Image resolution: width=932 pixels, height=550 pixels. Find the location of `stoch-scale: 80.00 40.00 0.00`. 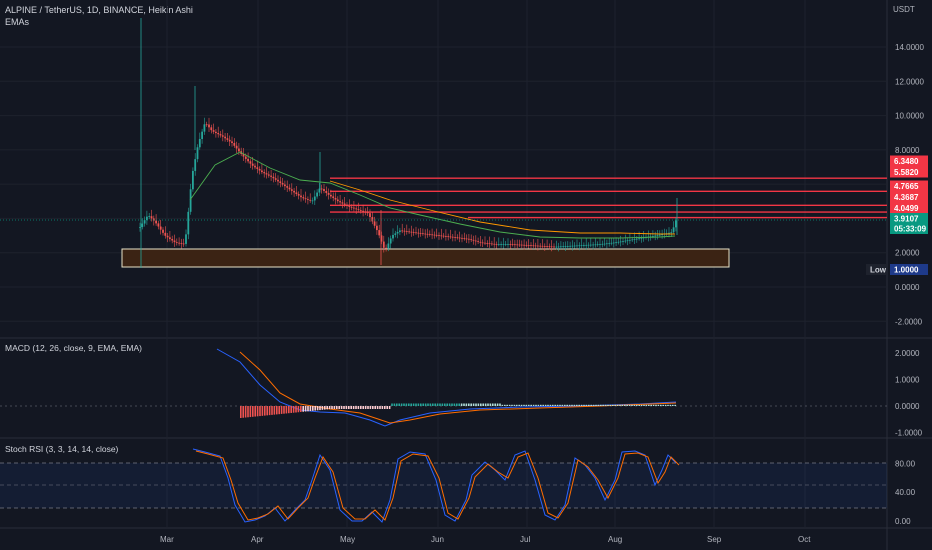

stoch-scale: 80.00 40.00 0.00 is located at coordinates (905, 492).